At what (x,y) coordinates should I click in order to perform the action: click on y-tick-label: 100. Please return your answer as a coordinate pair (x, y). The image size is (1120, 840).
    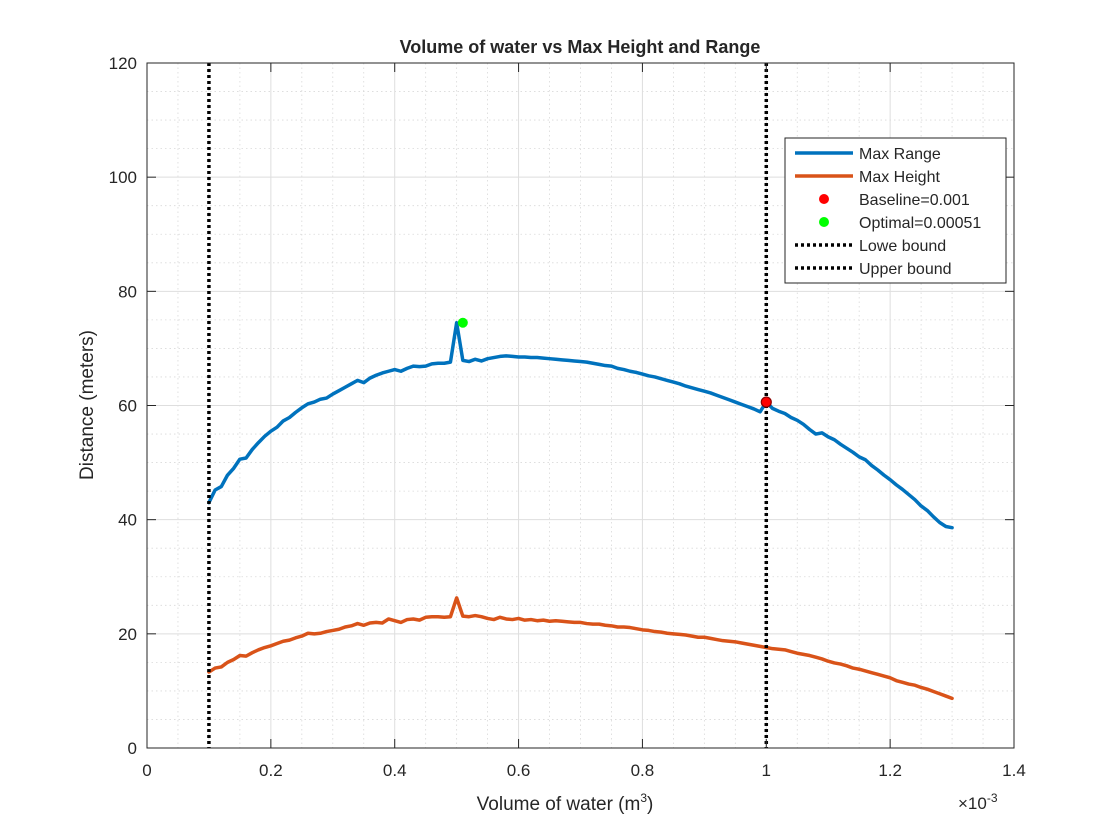
    Looking at the image, I should click on (123, 177).